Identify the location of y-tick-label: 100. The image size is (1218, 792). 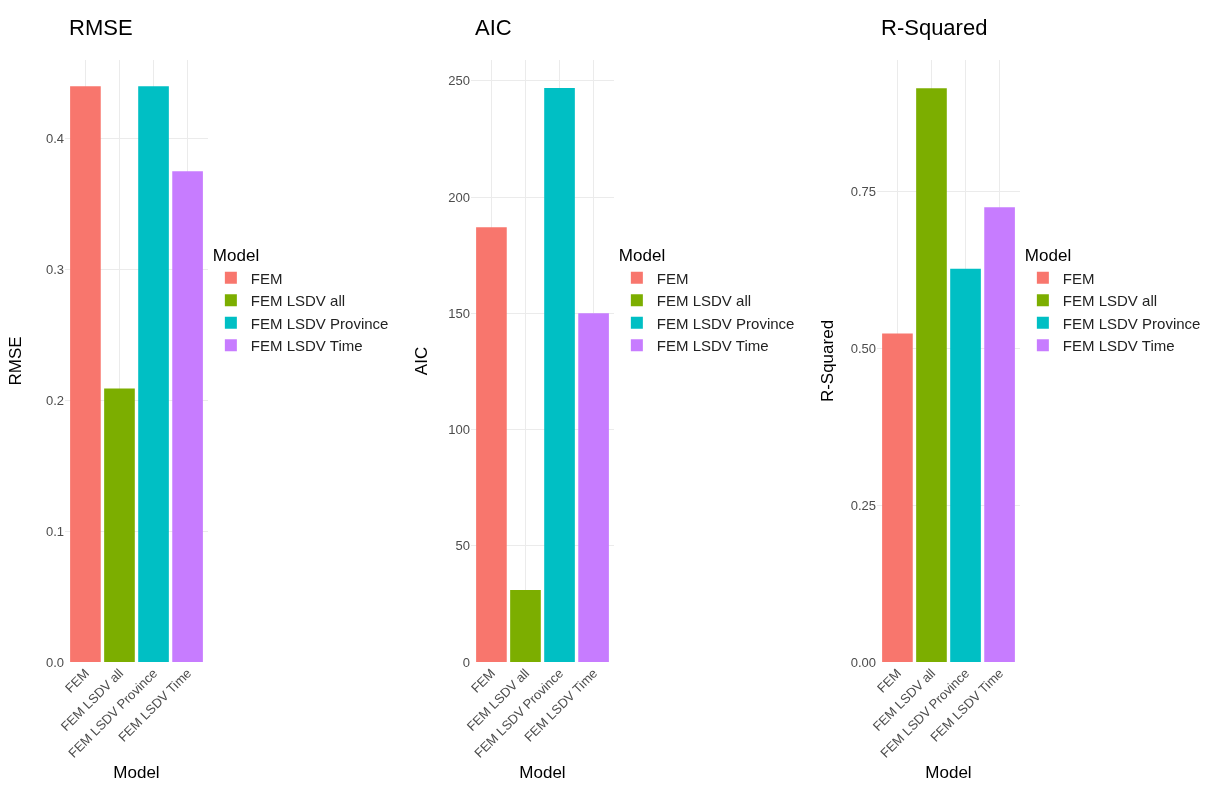
(459, 430).